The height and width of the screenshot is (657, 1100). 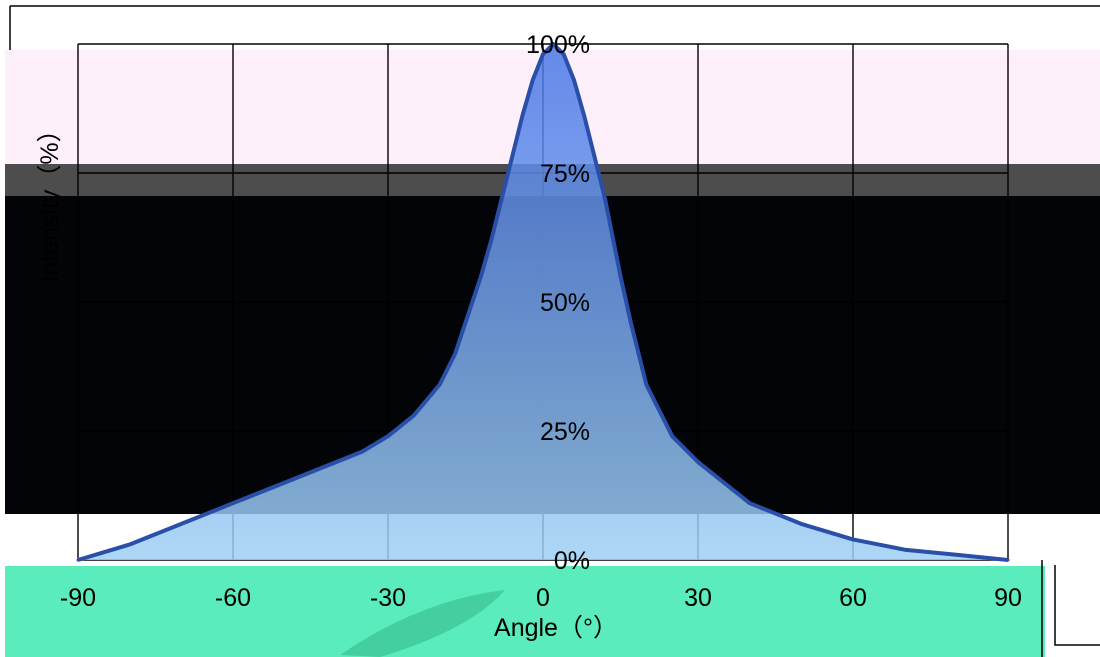 What do you see at coordinates (572, 561) in the screenshot?
I see `y-tick-label-0: 0%` at bounding box center [572, 561].